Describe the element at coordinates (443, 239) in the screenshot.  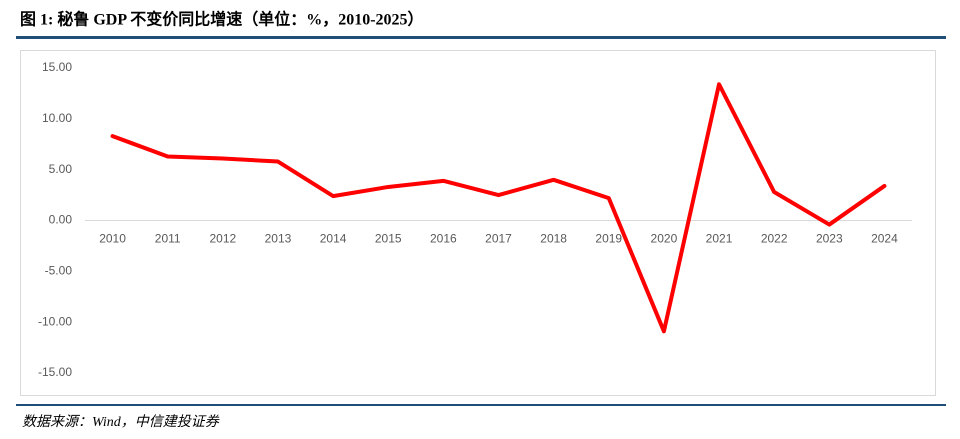
I see `x-tick-label: 2016` at that location.